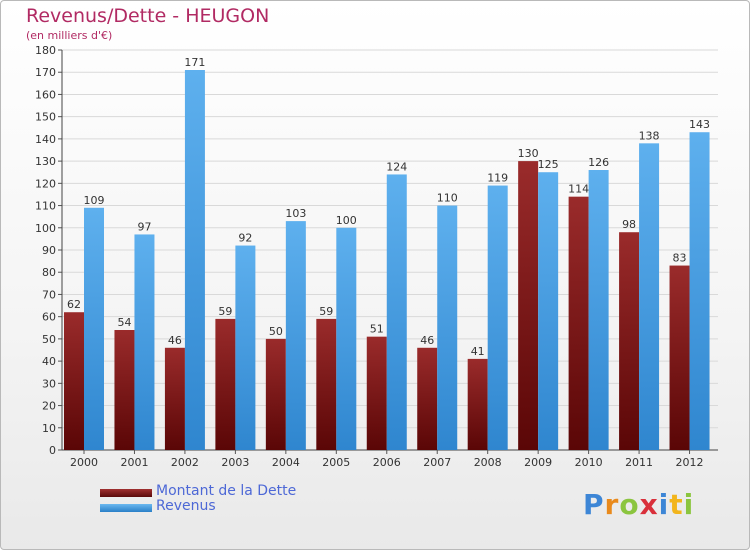 This screenshot has height=550, width=750. Describe the element at coordinates (185, 462) in the screenshot. I see `x-tick-label: 2002` at that location.